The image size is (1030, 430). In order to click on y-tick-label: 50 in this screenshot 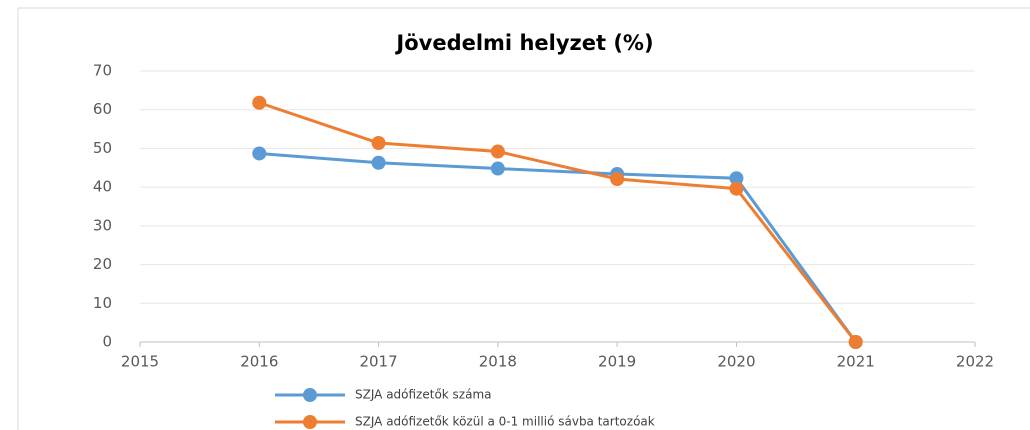, I will do `click(102, 148)`.